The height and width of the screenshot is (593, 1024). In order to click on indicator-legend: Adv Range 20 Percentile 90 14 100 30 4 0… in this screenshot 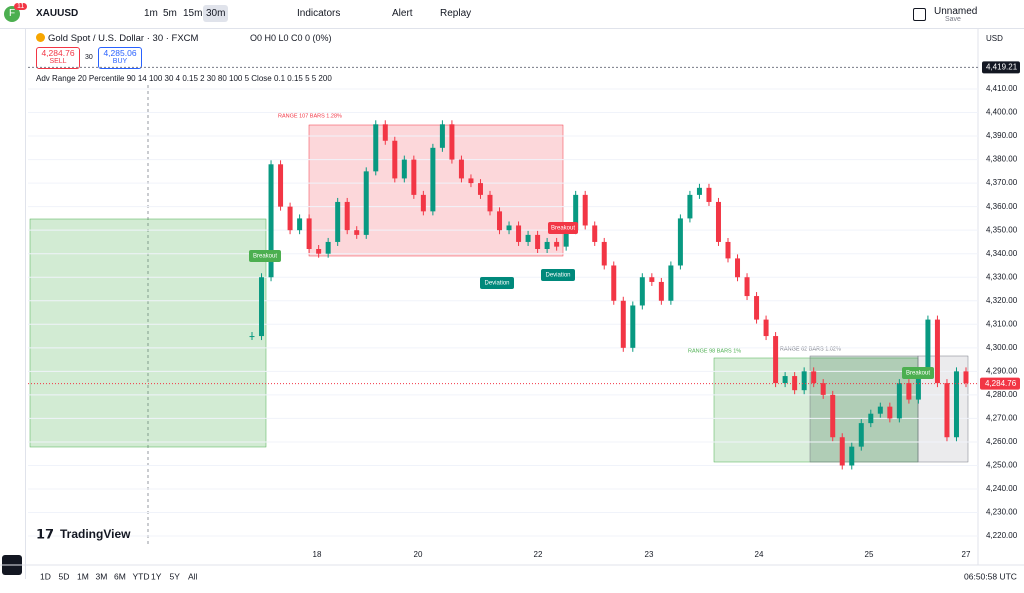, I will do `click(184, 78)`.